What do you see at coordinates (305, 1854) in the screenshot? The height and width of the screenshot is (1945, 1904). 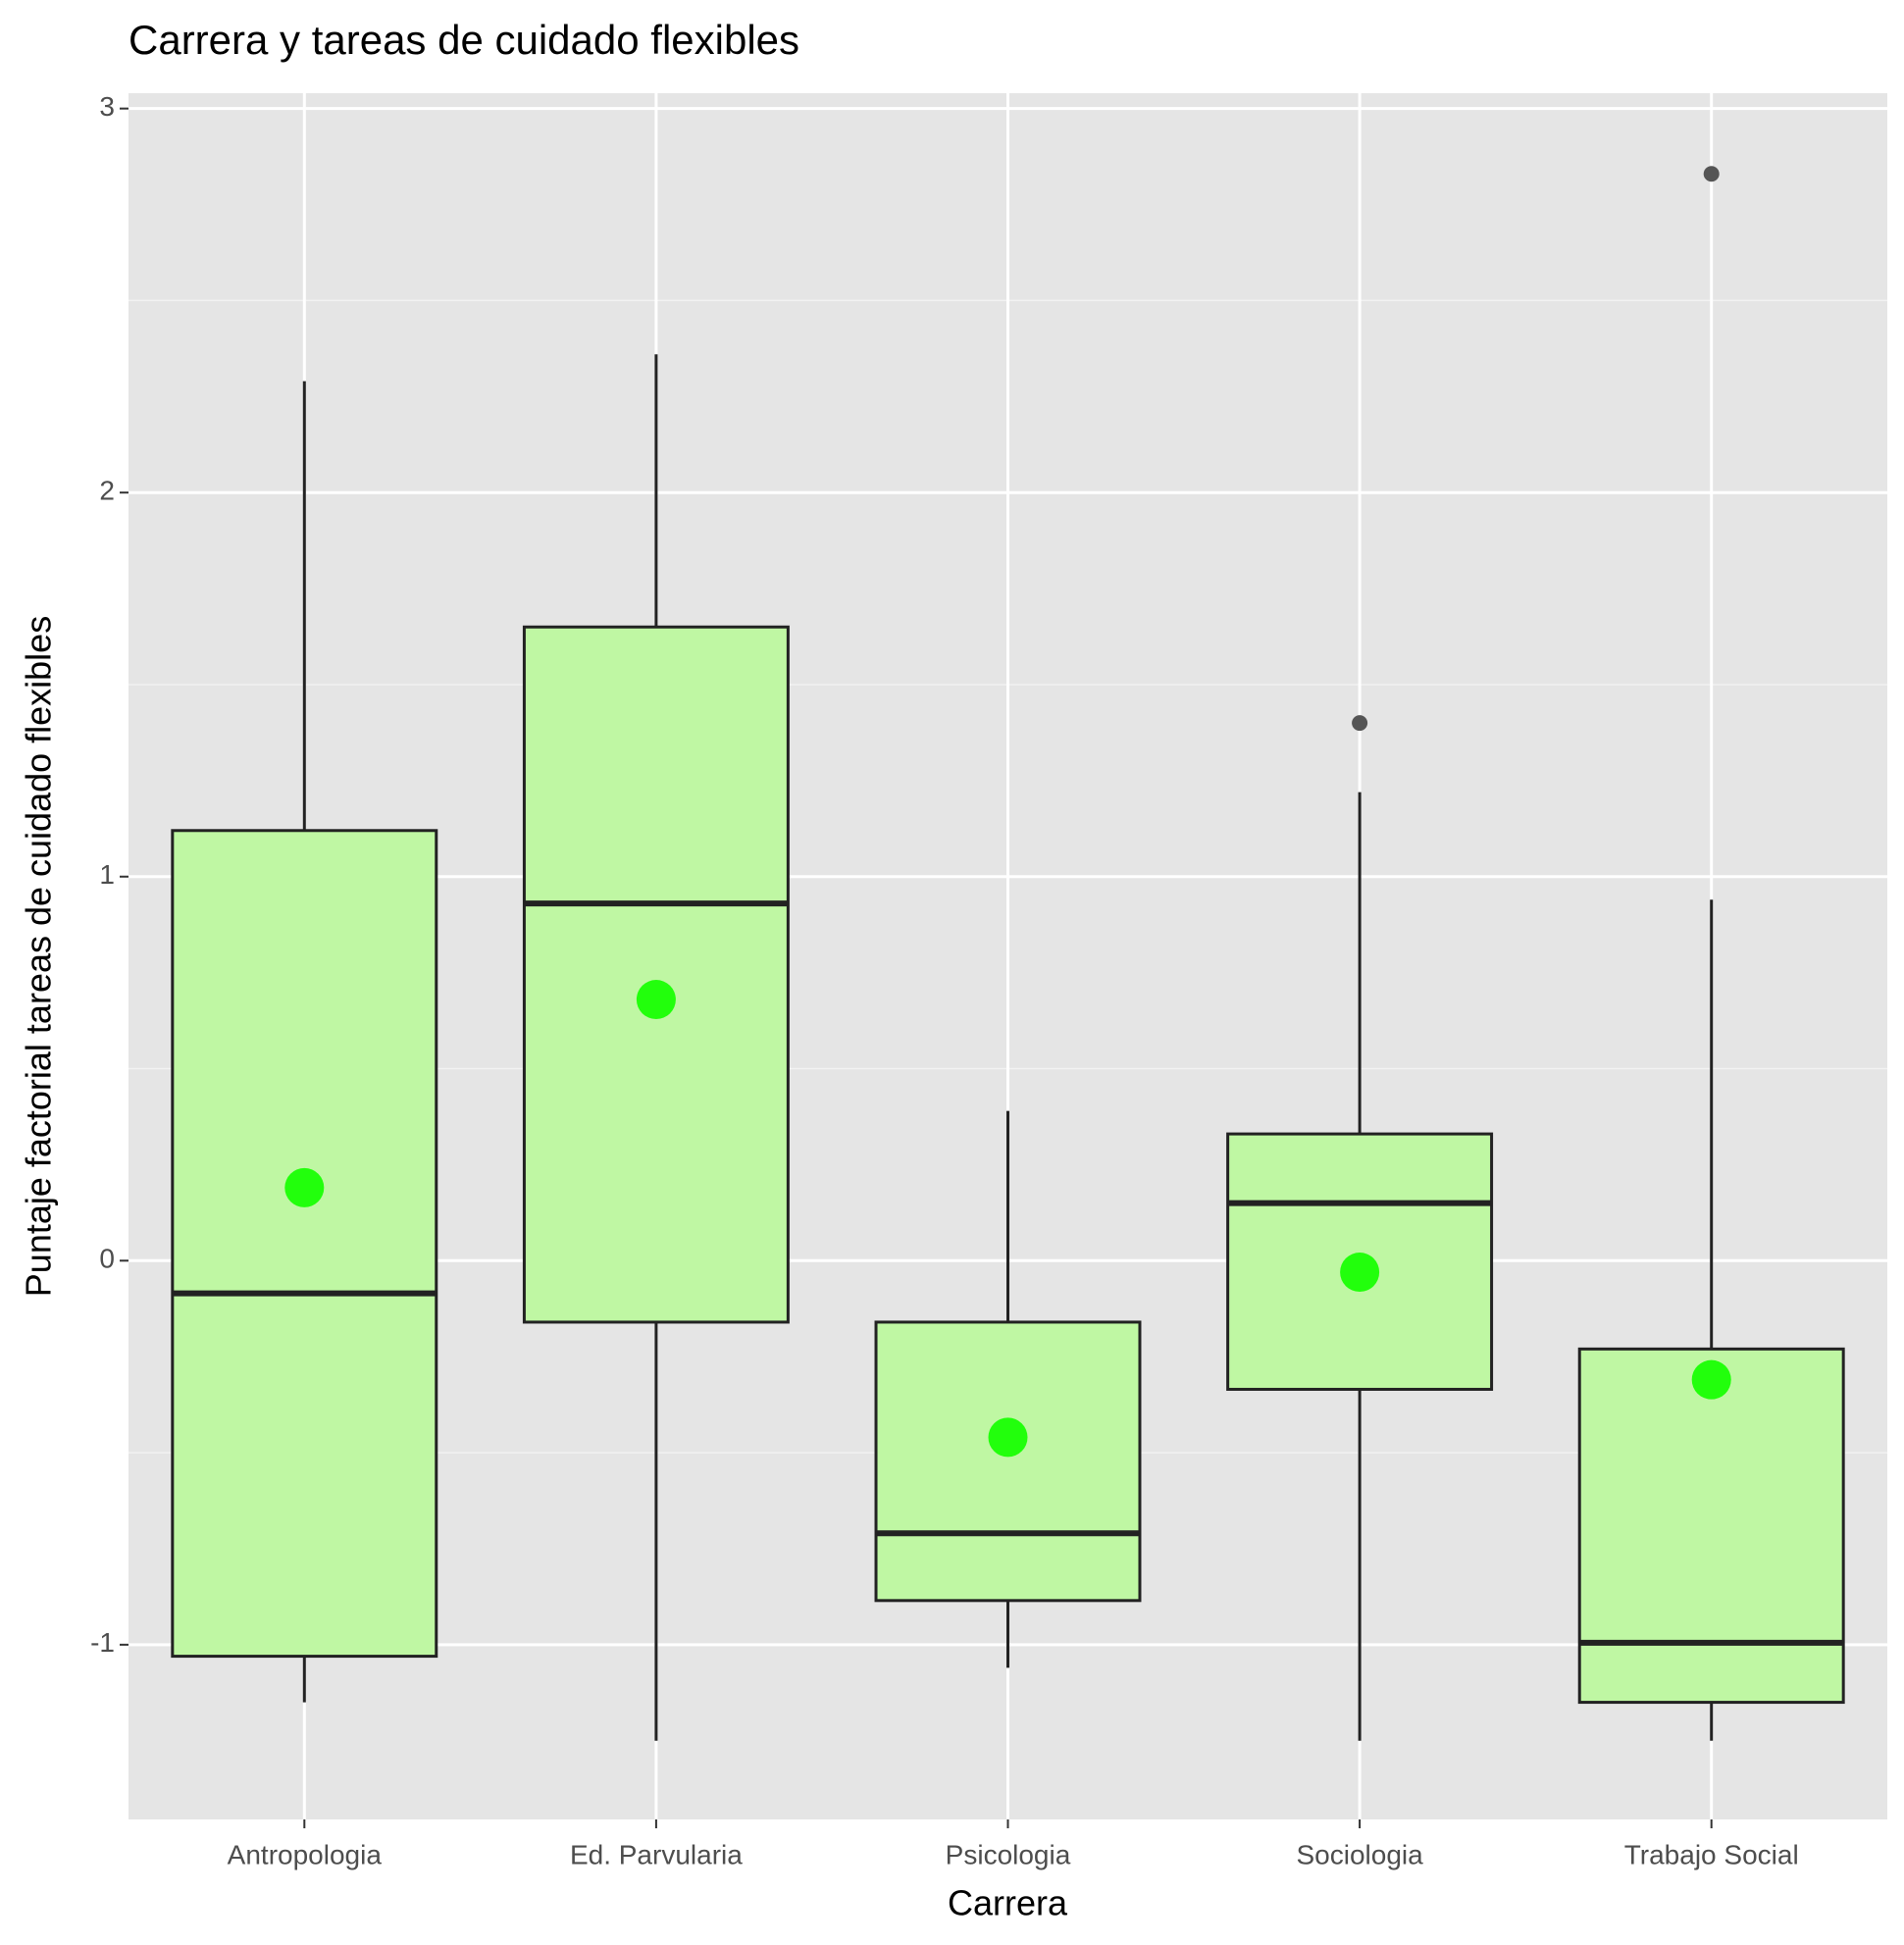 I see `x-tick-label: Antropologia` at bounding box center [305, 1854].